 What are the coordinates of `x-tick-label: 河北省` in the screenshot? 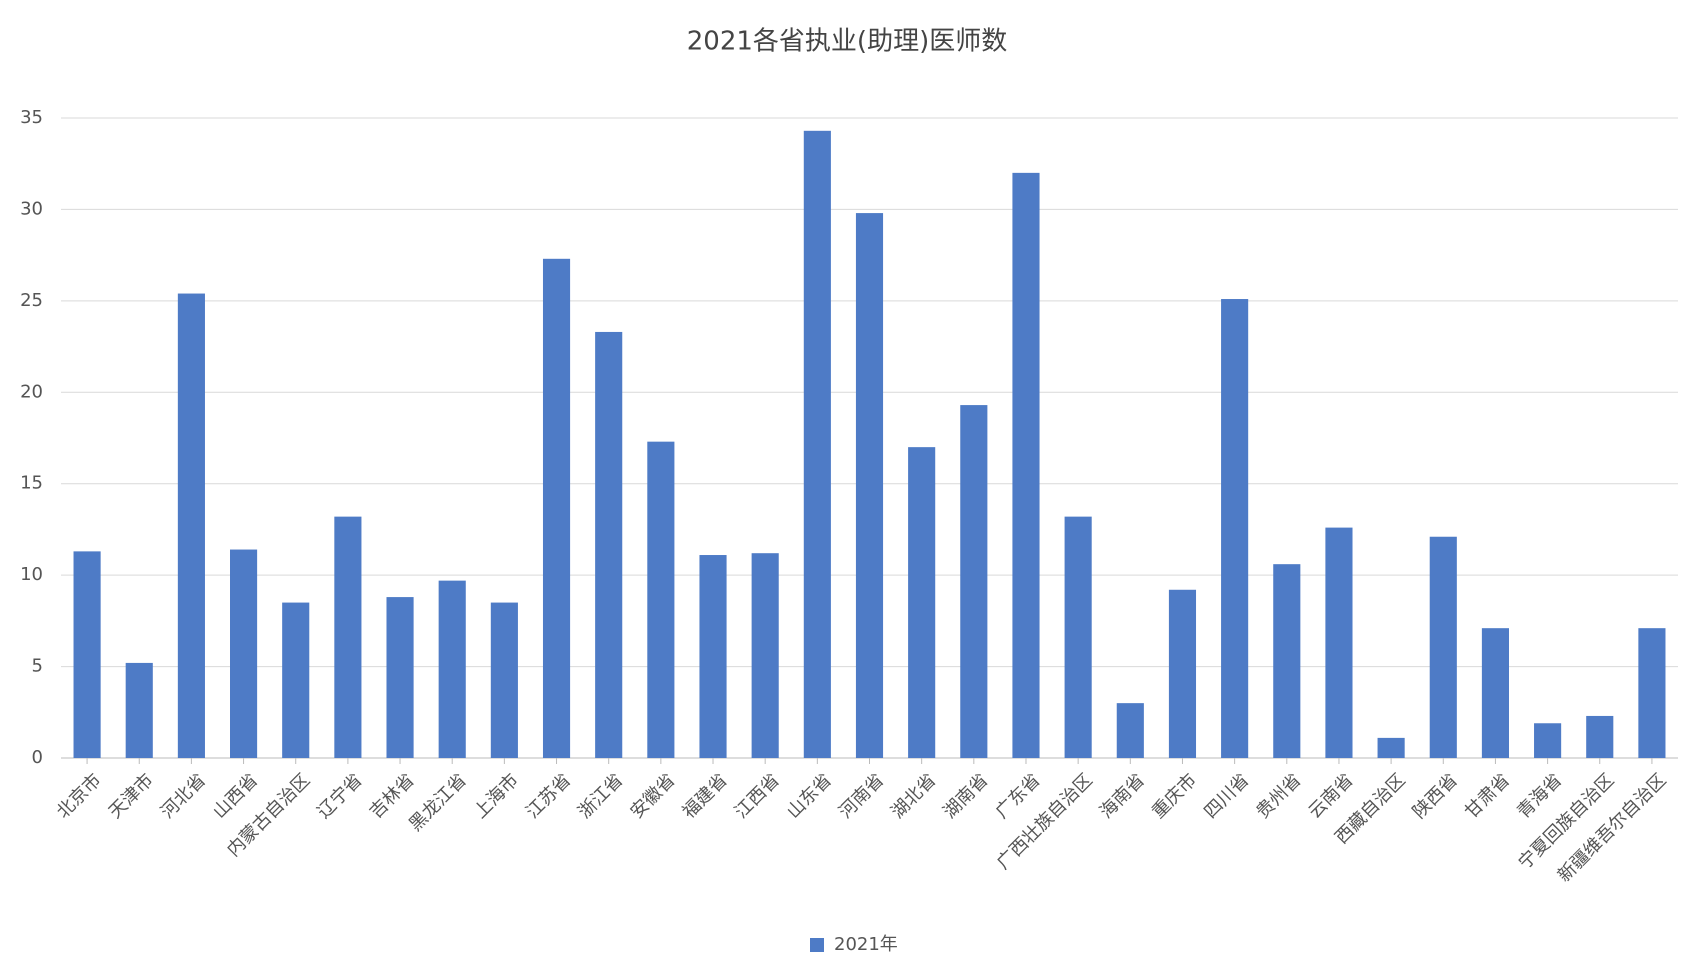 It's located at (183, 796).